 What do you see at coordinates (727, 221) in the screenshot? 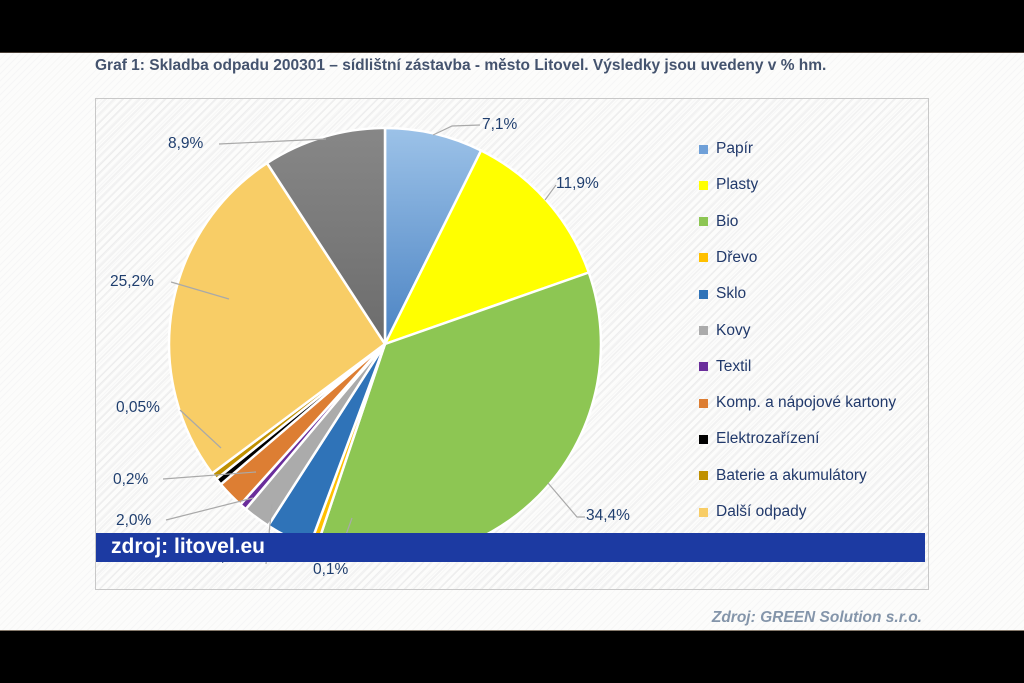
I see `legend-label: Bio` at bounding box center [727, 221].